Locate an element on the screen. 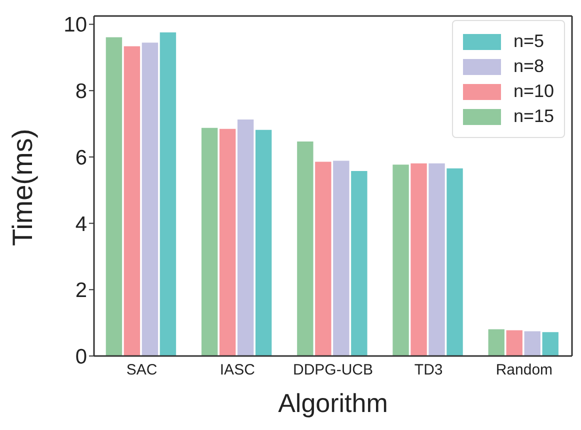 This screenshot has height=430, width=581. y-tick-label: 6 is located at coordinates (81, 158).